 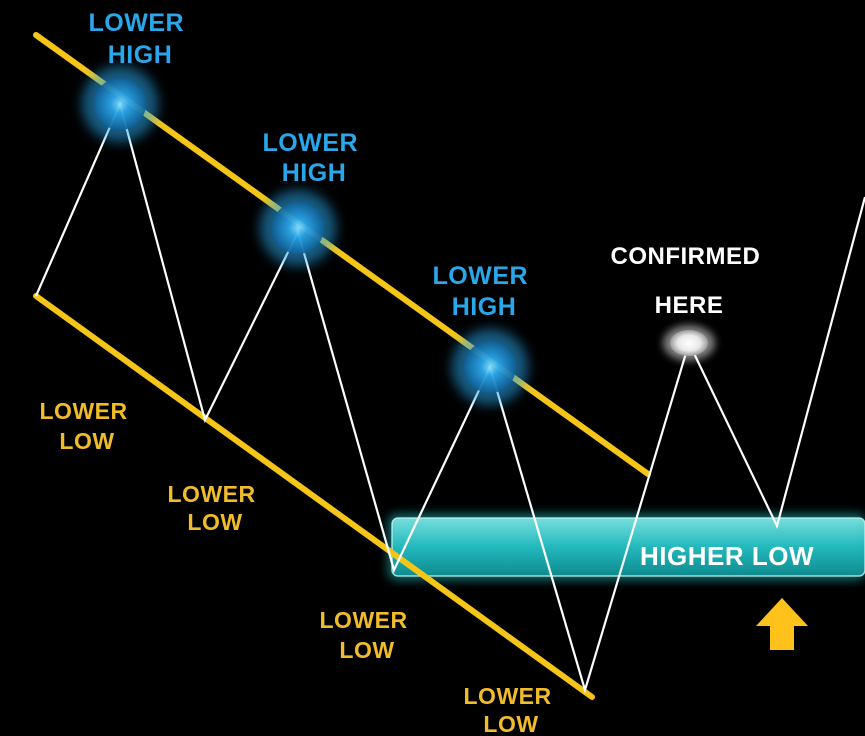 What do you see at coordinates (314, 158) in the screenshot?
I see `lower-high-label-2: LOWER HIGH` at bounding box center [314, 158].